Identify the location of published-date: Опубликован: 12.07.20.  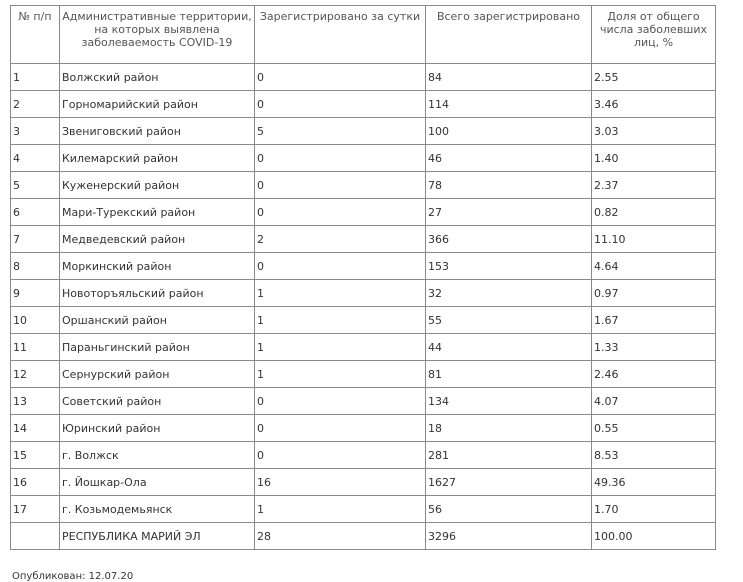
(73, 576).